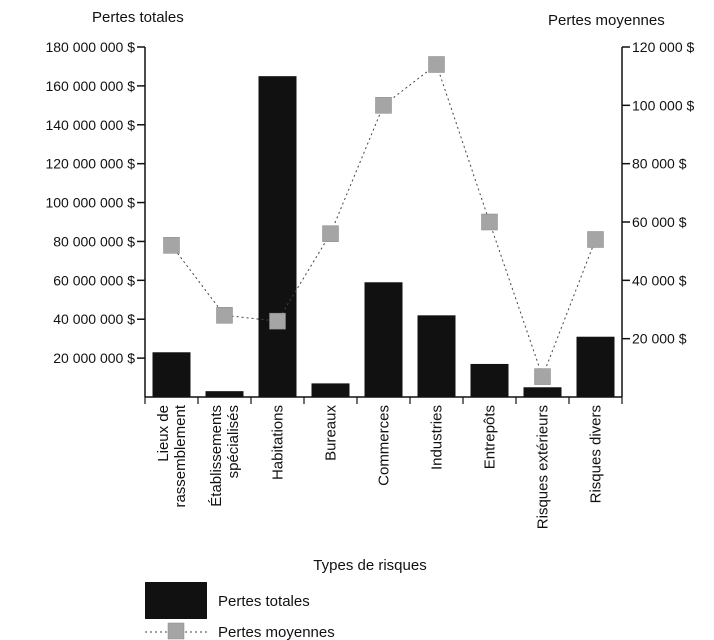  I want to click on right-tick-label: 60 000 $, so click(659, 222).